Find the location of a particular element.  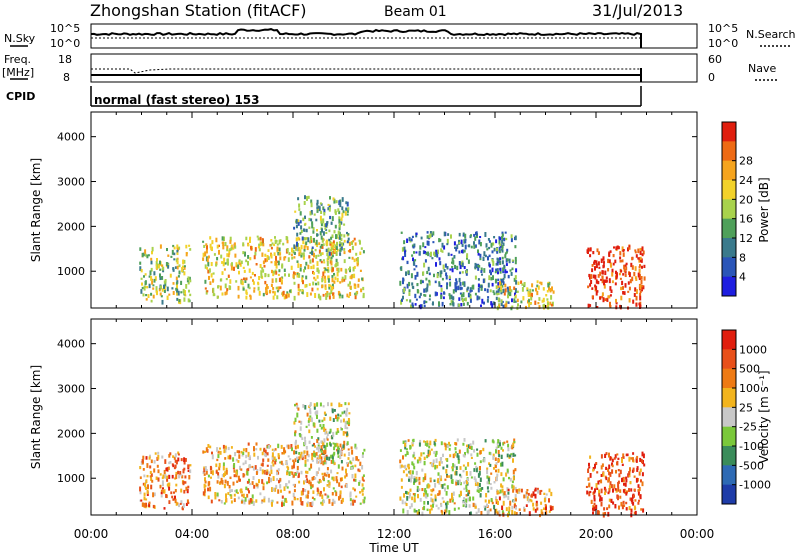

velocity-colorbar-tick-label: 100 is located at coordinates (749, 388).